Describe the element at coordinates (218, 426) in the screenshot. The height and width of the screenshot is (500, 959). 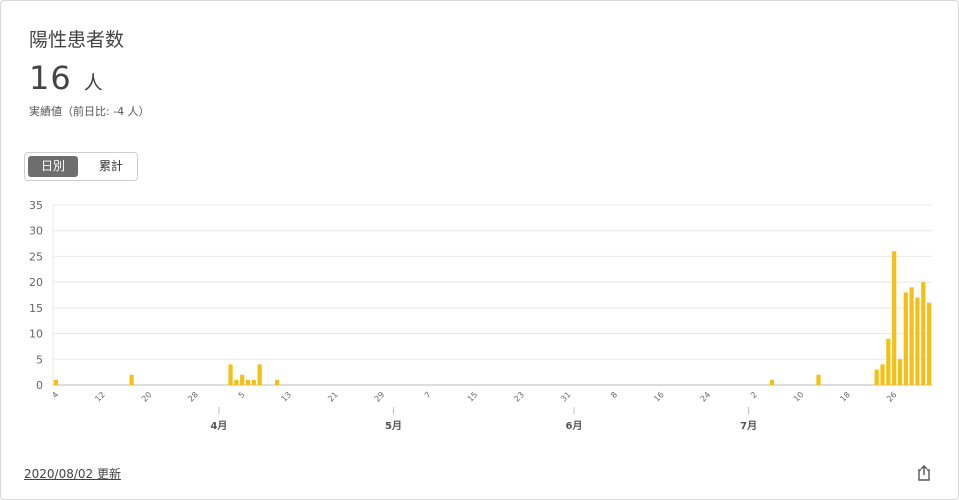
I see `month-label: 4月` at that location.